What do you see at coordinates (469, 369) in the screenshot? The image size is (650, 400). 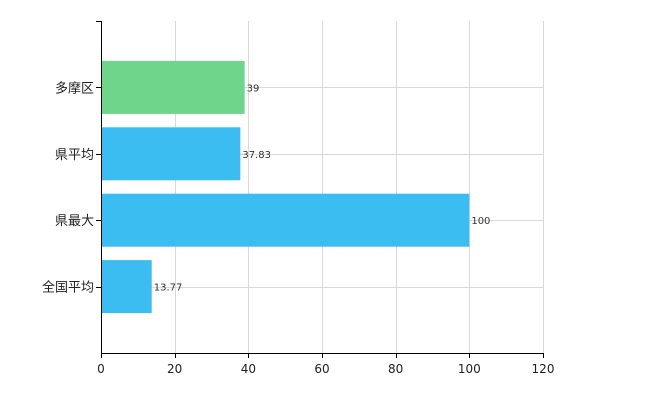 I see `x-tick-label: 100` at bounding box center [469, 369].